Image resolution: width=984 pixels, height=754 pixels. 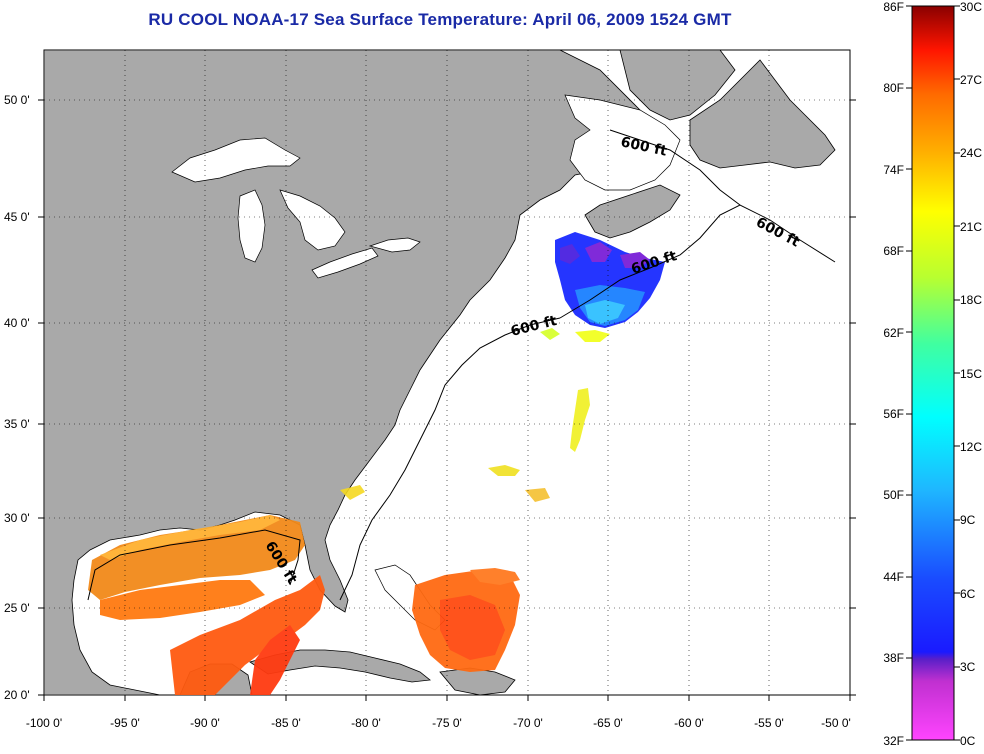 I want to click on colorbar-ticks, so click(x=933, y=373).